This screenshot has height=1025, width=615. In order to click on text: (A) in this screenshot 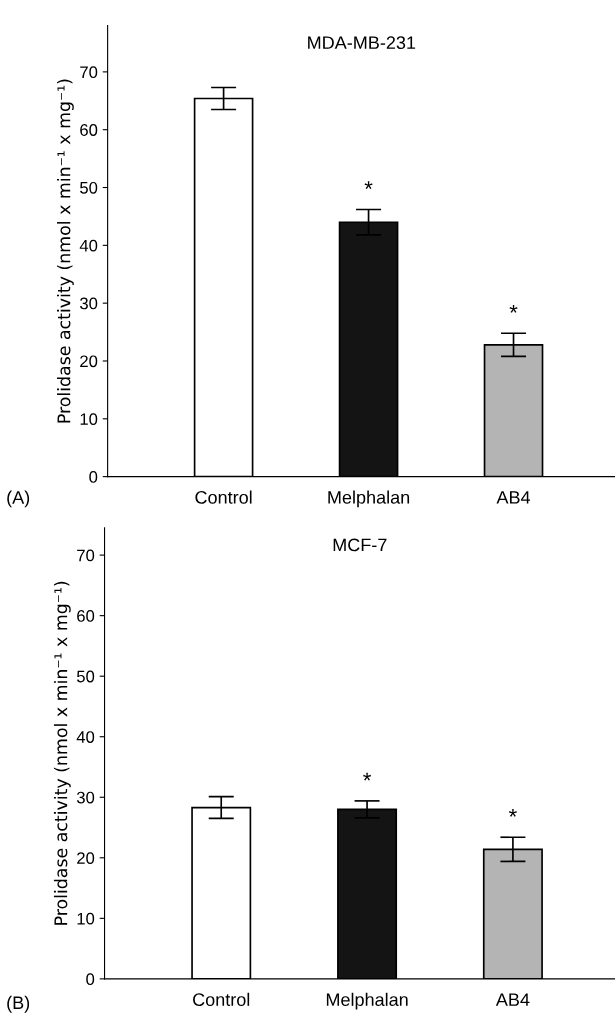, I will do `click(18, 499)`.